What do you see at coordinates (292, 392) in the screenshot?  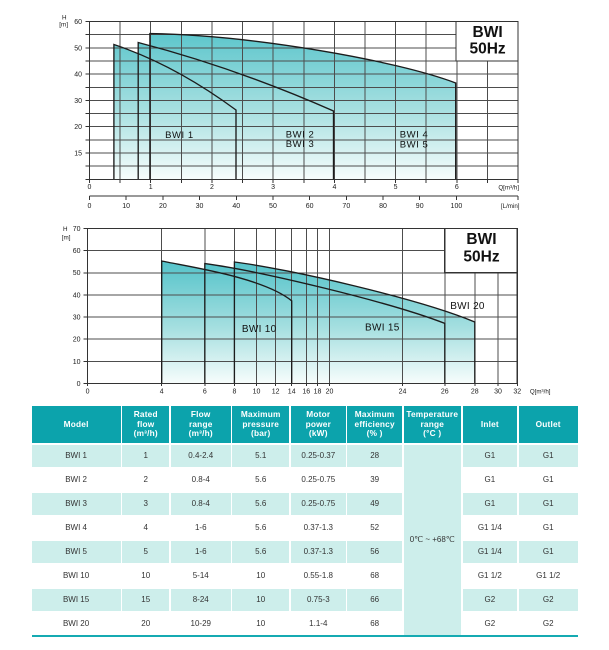 I see `svg-text: 14` at bounding box center [292, 392].